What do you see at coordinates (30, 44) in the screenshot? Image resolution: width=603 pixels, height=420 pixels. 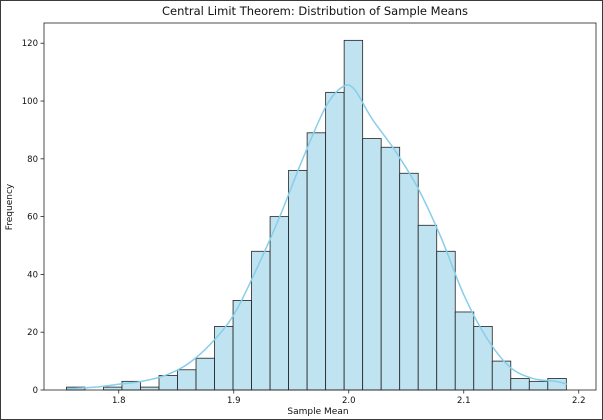 I see `y-tick-label: 120` at bounding box center [30, 44].